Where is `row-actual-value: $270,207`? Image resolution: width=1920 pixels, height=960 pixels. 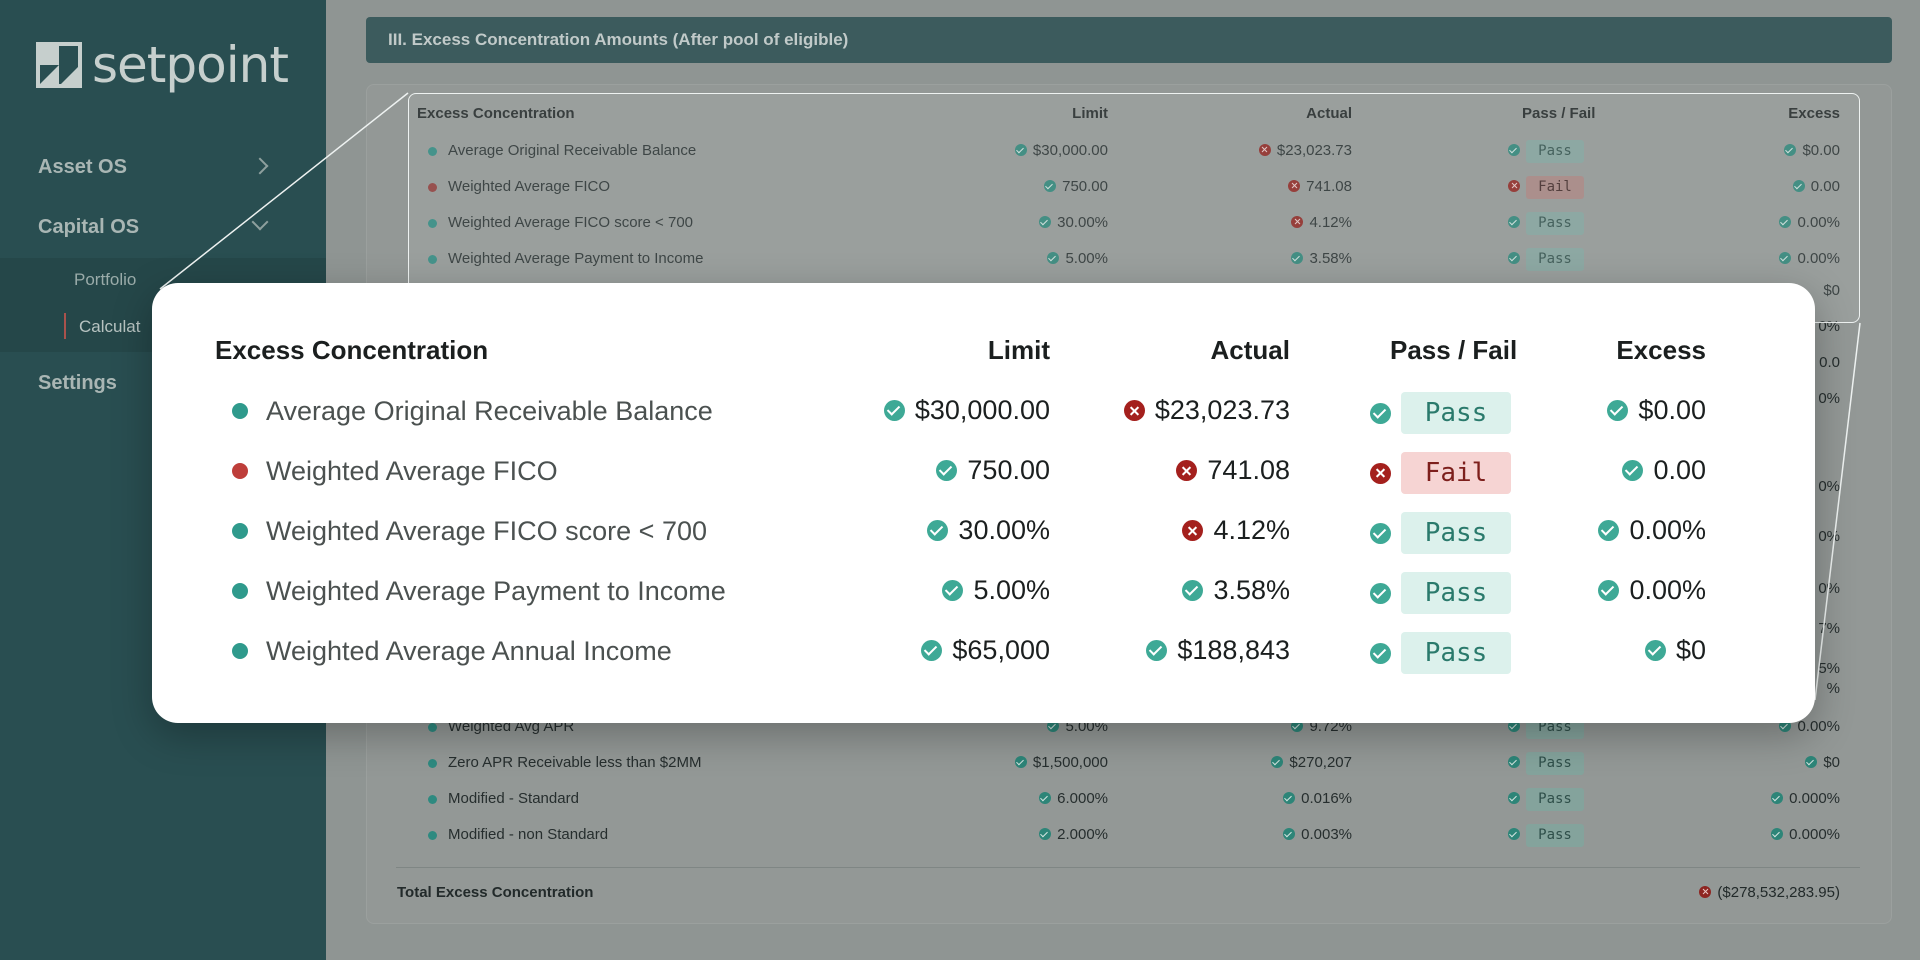 row-actual-value: $270,207 is located at coordinates (1320, 762).